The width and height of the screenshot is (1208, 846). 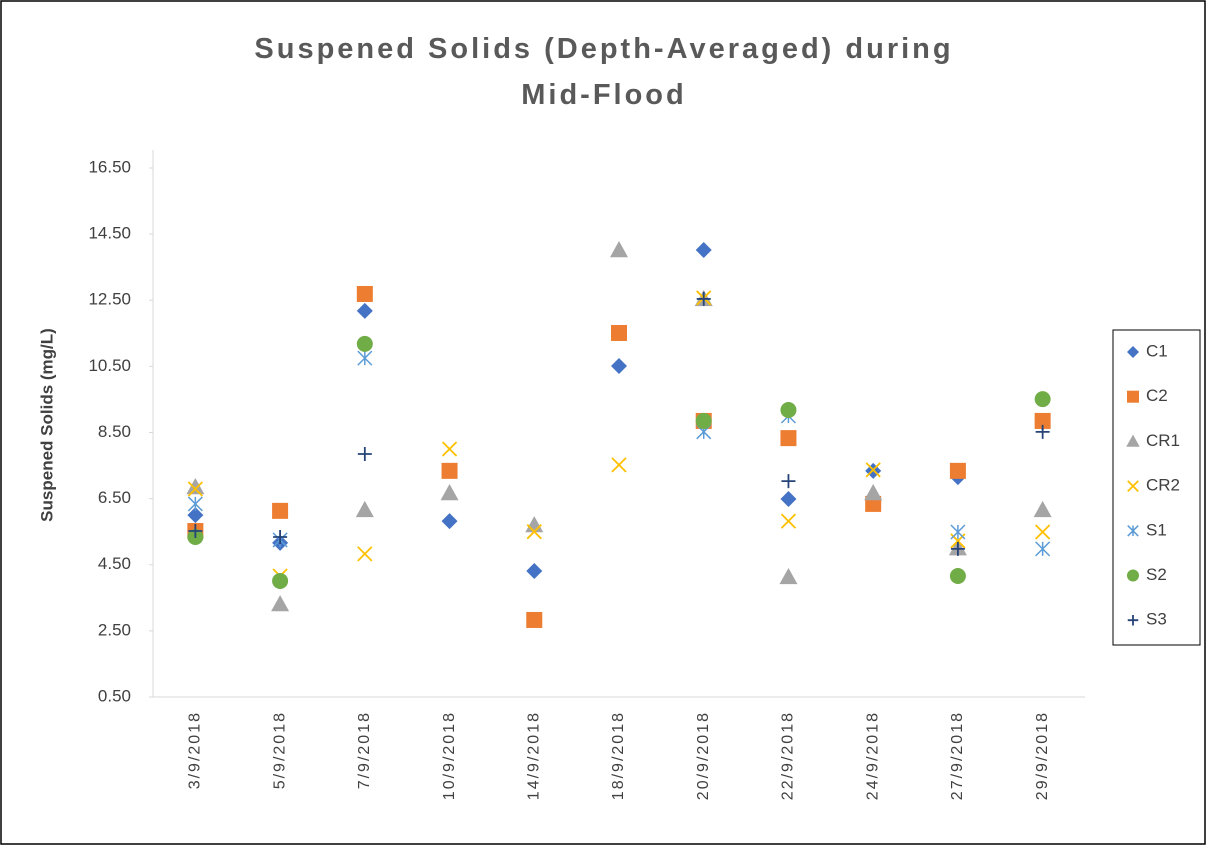 What do you see at coordinates (195, 750) in the screenshot?
I see `x-tick-label: 3/9/2018` at bounding box center [195, 750].